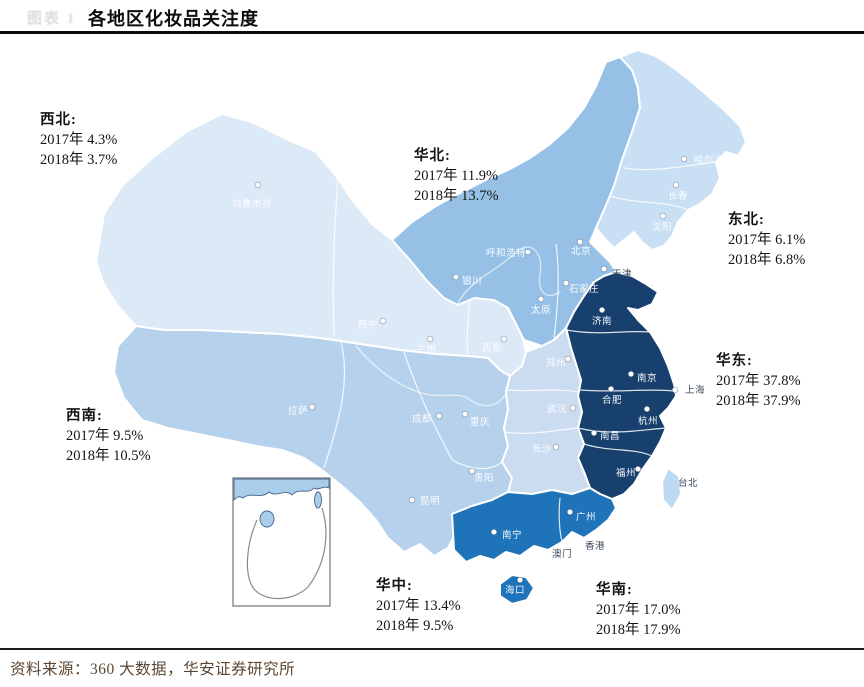 Image resolution: width=864 pixels, height=687 pixels. I want to click on region-name: 西北:, so click(58, 120).